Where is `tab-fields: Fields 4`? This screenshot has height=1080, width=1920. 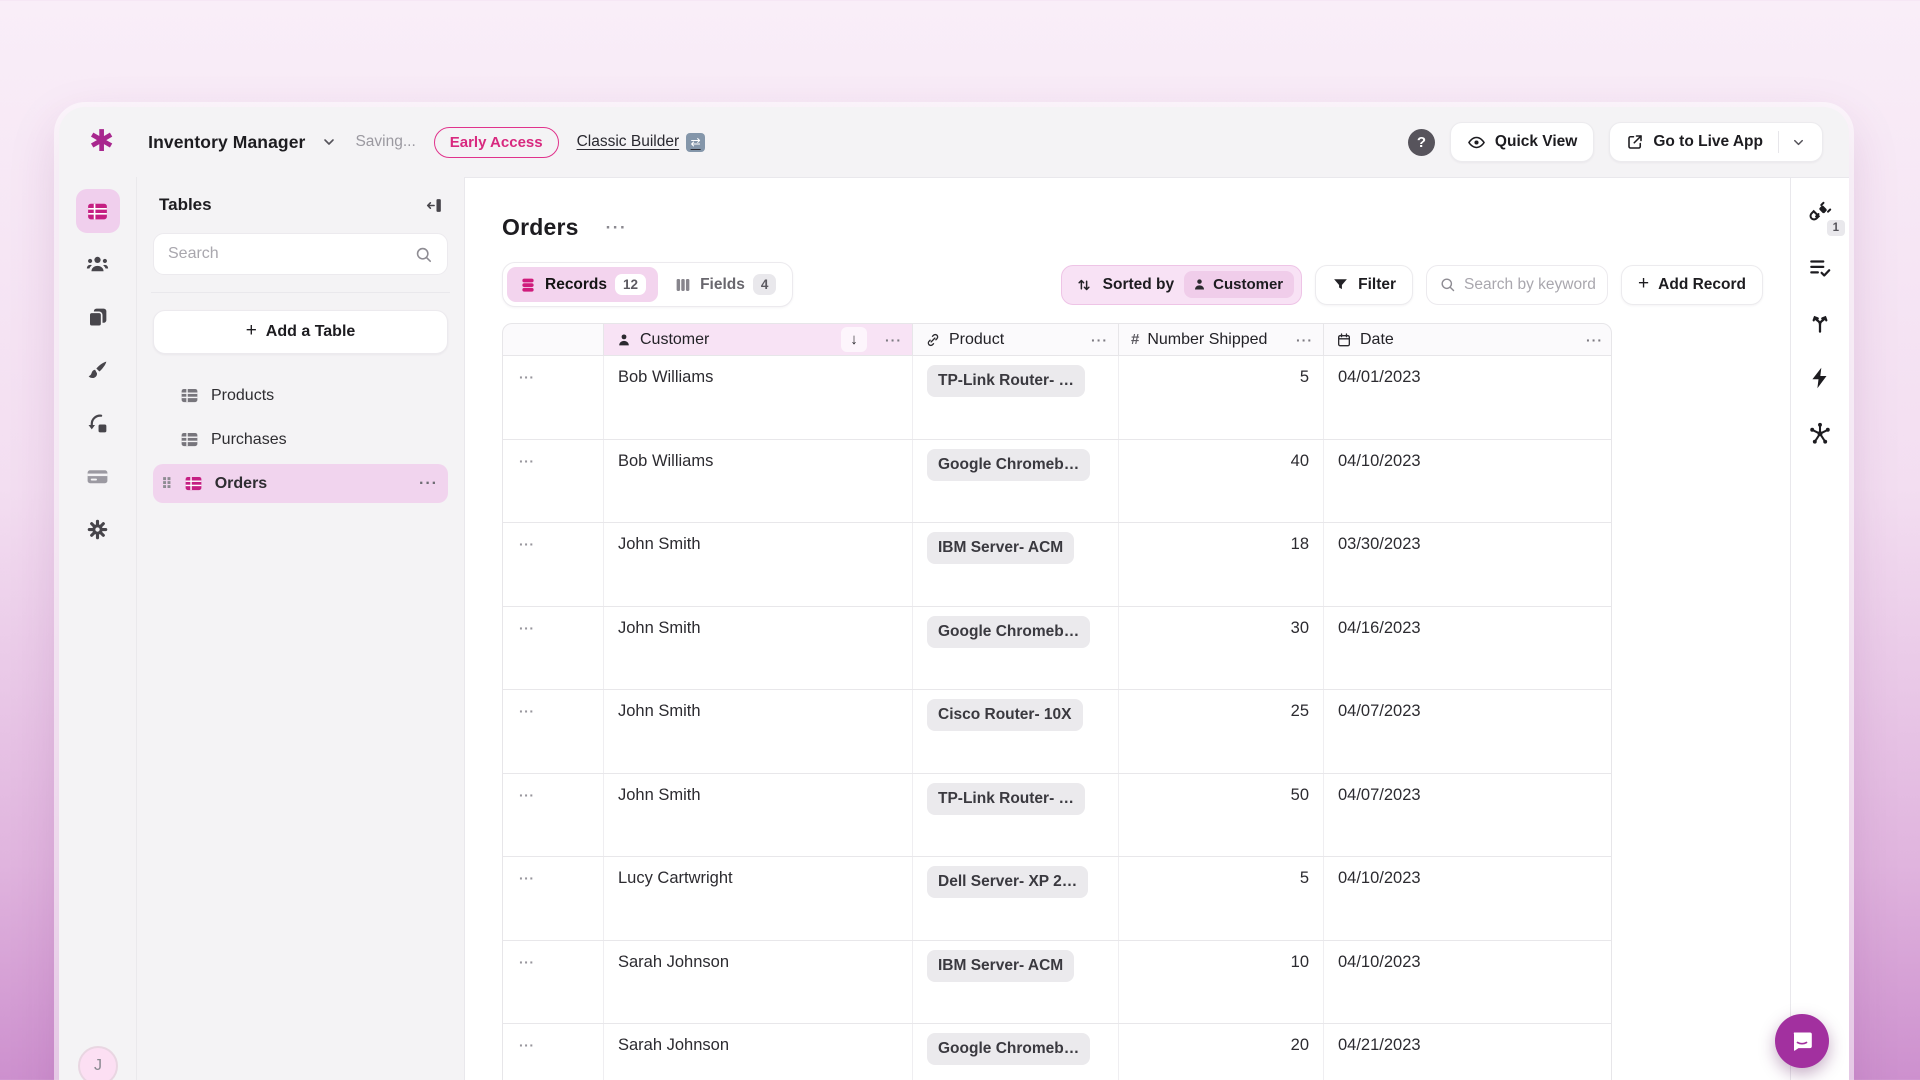 tab-fields: Fields 4 is located at coordinates (725, 284).